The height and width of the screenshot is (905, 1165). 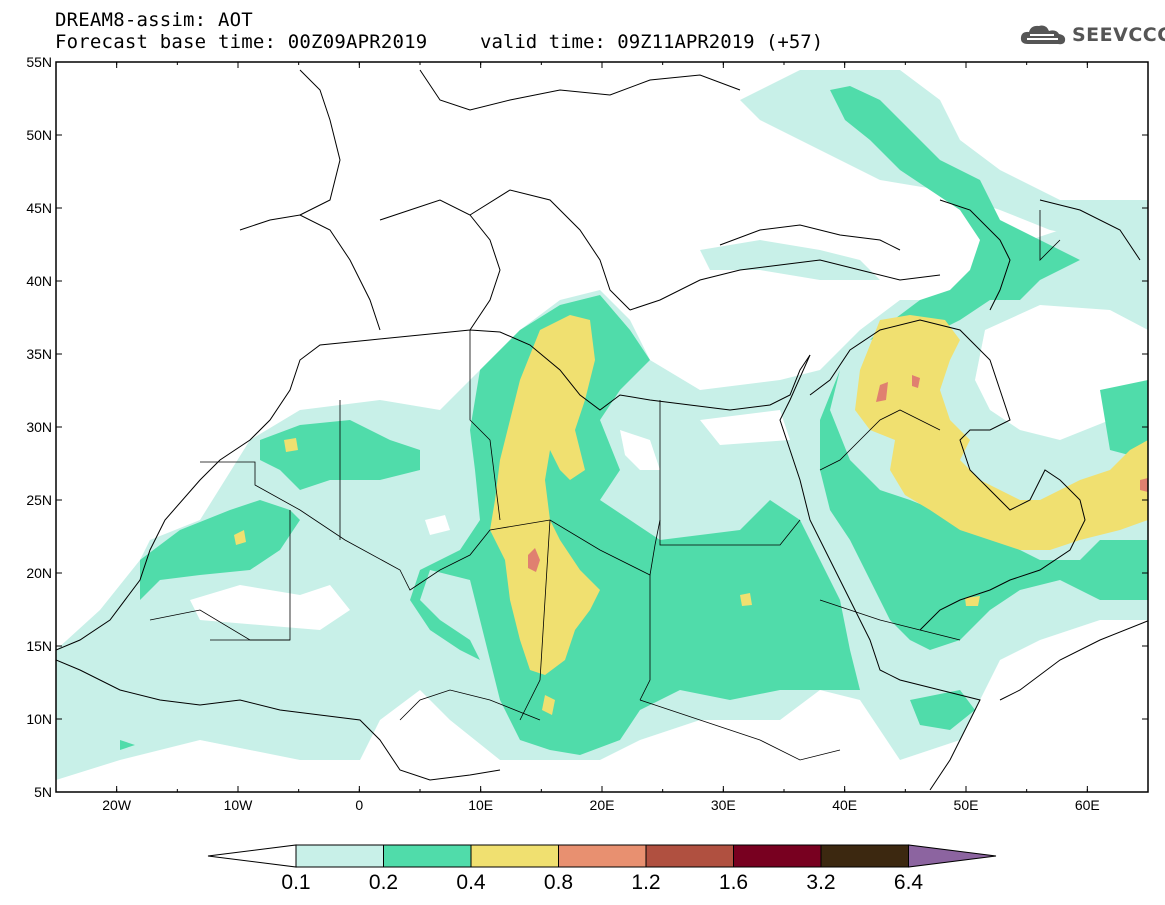 What do you see at coordinates (39, 135) in the screenshot?
I see `lat-label: 50N` at bounding box center [39, 135].